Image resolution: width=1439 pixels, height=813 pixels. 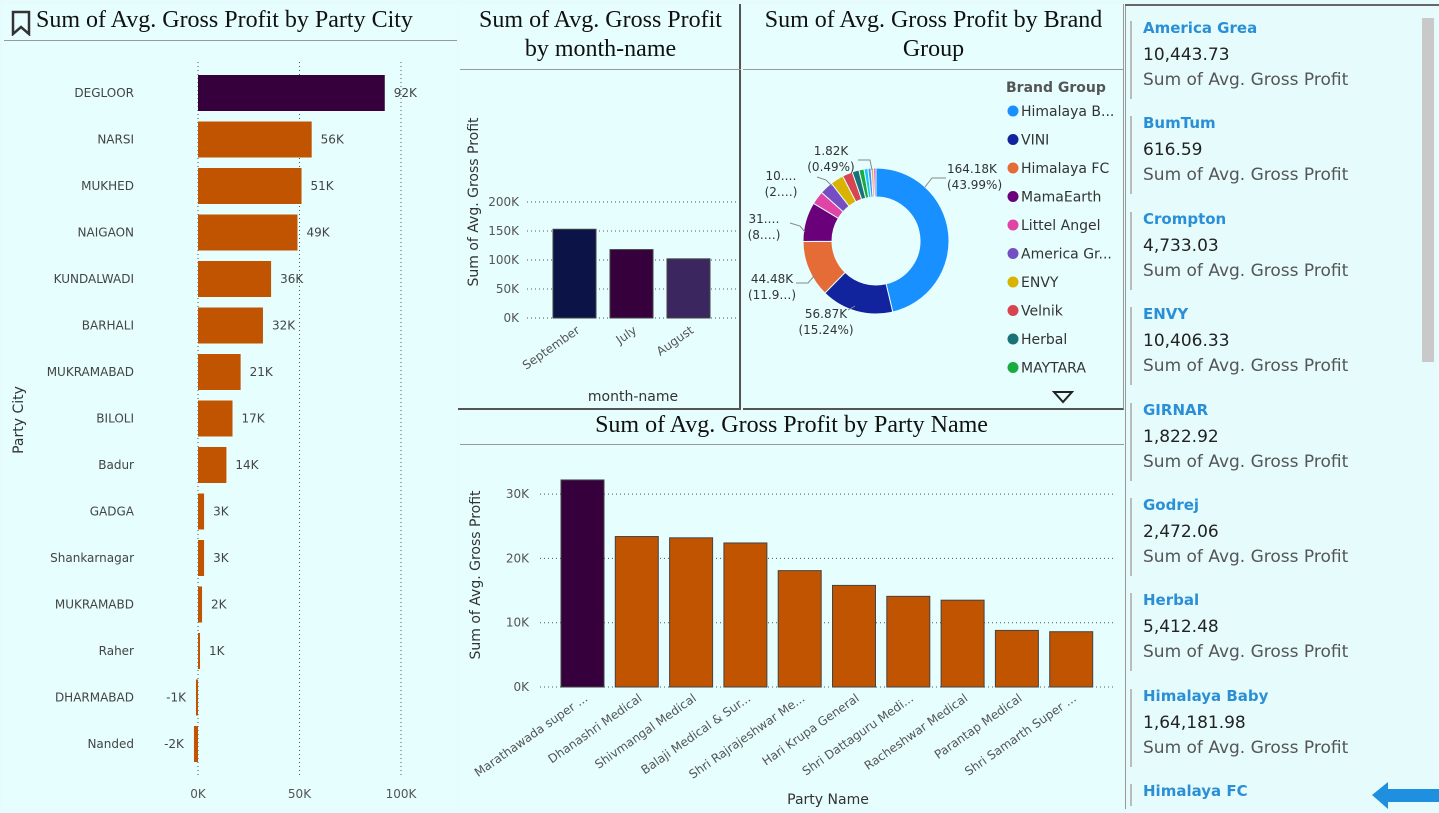 I want to click on card-brand-name: GIRNAR, so click(x=1176, y=409).